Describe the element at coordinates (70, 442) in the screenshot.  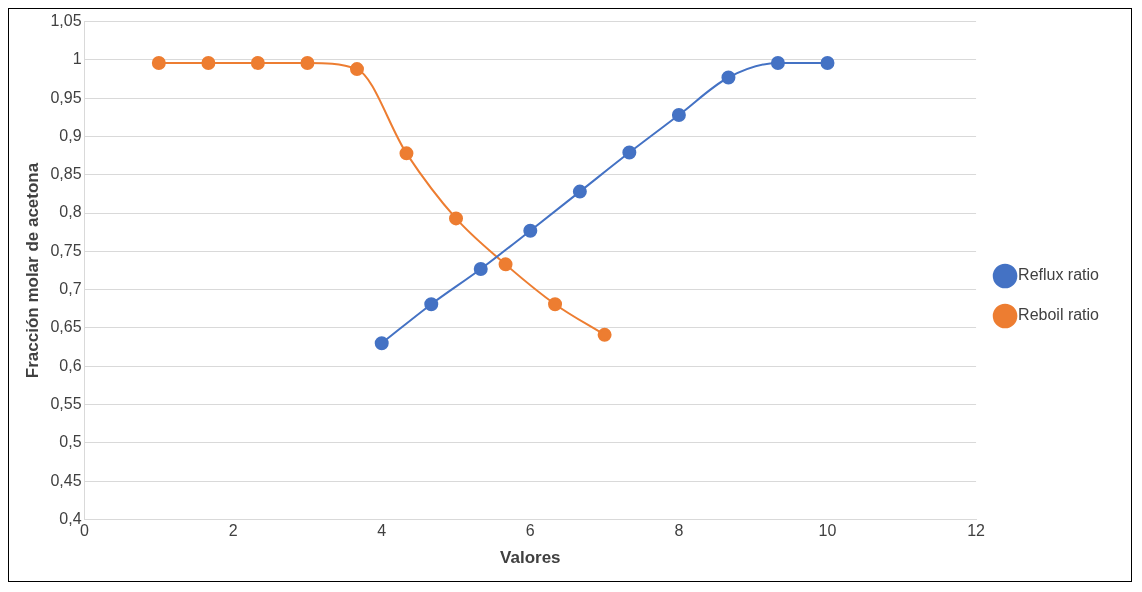
I see `y-tick-label: 0,5` at that location.